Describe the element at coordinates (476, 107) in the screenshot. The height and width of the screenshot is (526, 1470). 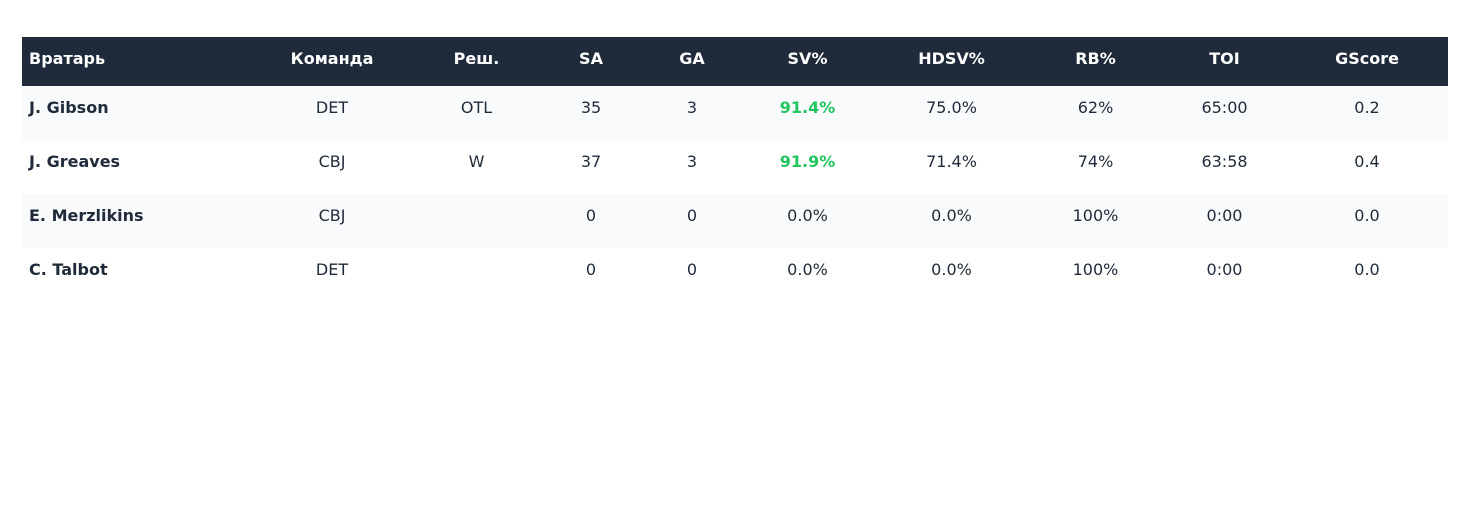
I see `decision-cell: OTL` at that location.